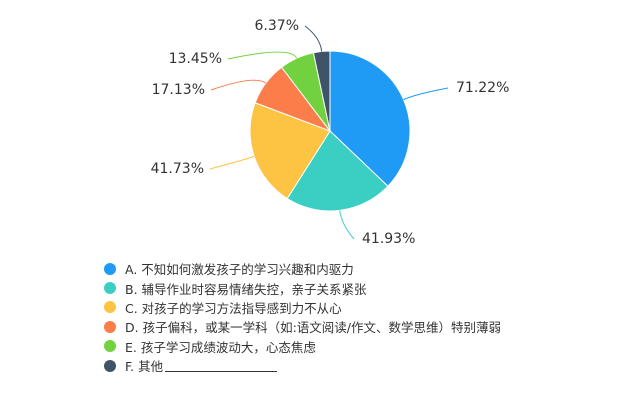 The width and height of the screenshot is (625, 403). What do you see at coordinates (110, 365) in the screenshot?
I see `legend-dot-f` at bounding box center [110, 365].